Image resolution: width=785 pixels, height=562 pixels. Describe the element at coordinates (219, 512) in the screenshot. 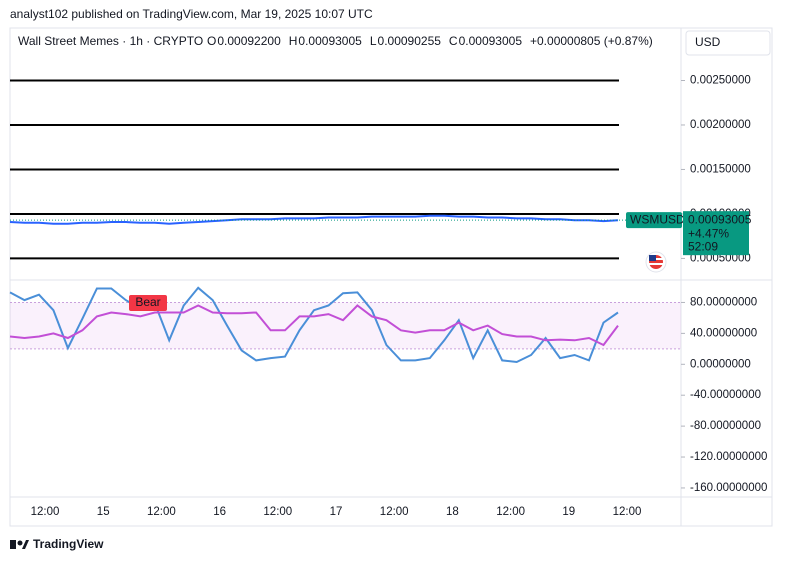

I see `x-tick-label: 16` at that location.